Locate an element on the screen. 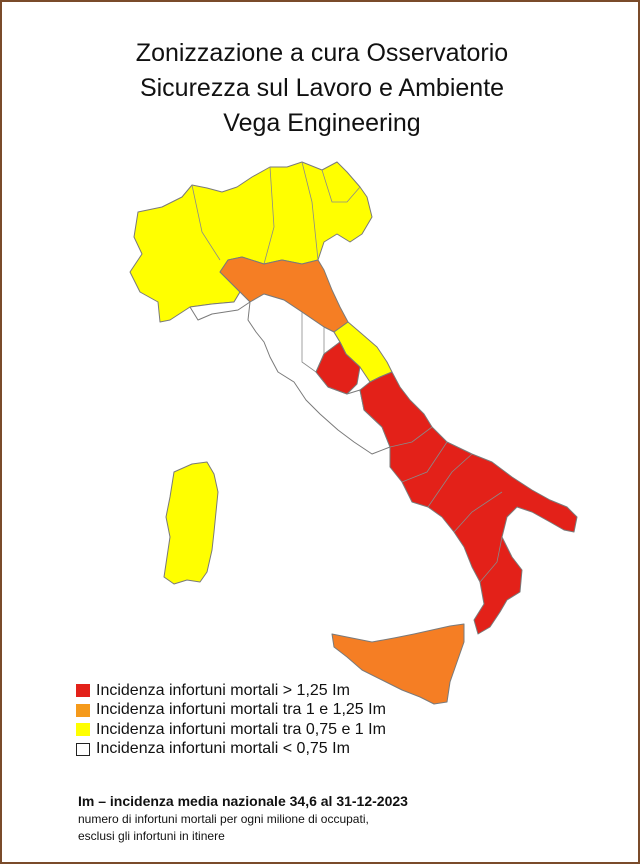 This screenshot has height=864, width=640. region-south is located at coordinates (468, 503).